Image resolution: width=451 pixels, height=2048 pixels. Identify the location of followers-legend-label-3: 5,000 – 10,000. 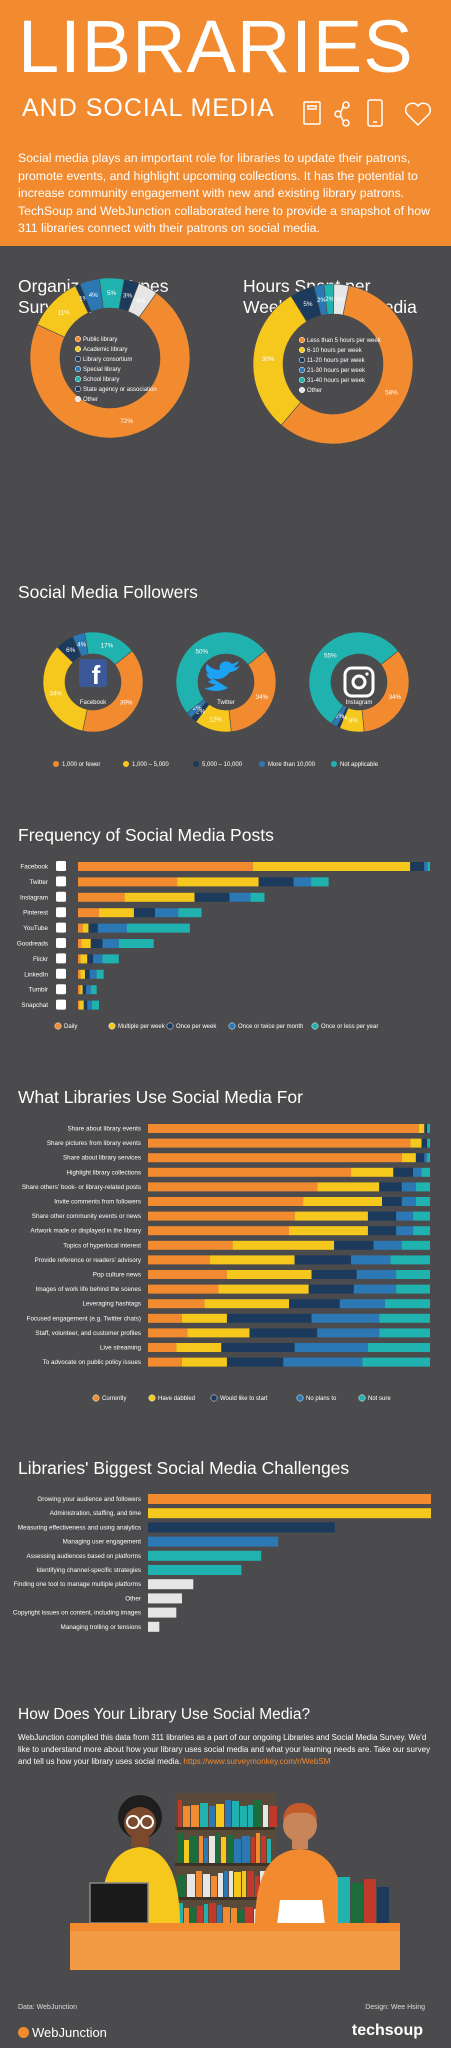
(222, 765).